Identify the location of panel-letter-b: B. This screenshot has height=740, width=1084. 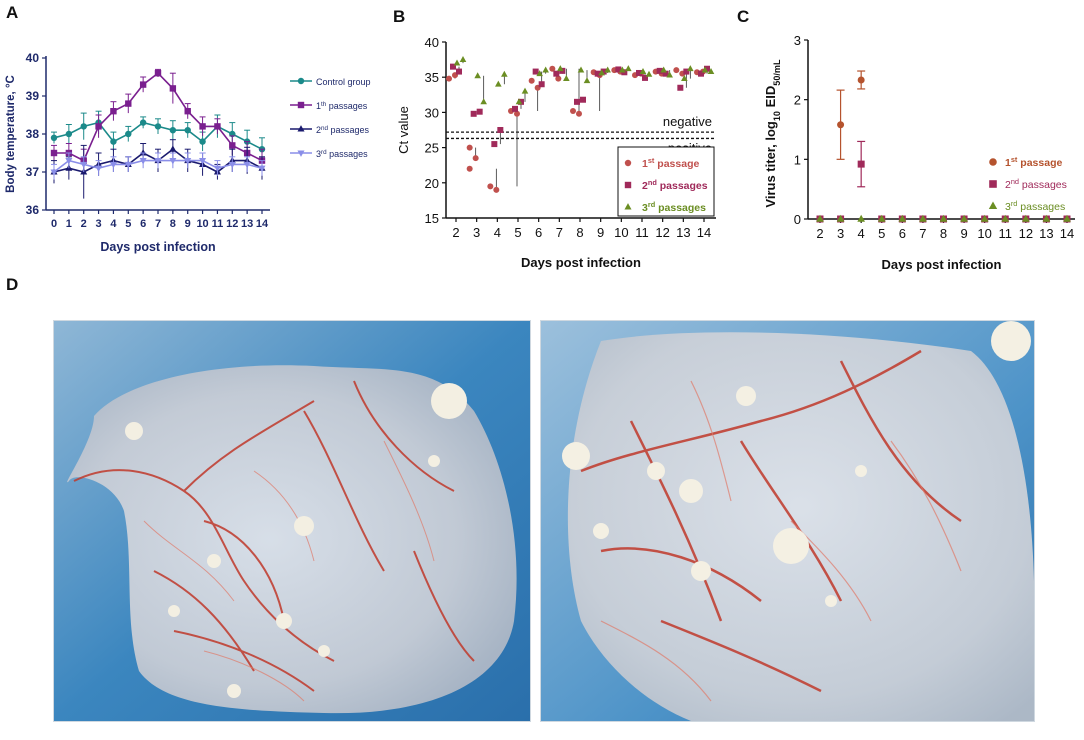
(399, 16).